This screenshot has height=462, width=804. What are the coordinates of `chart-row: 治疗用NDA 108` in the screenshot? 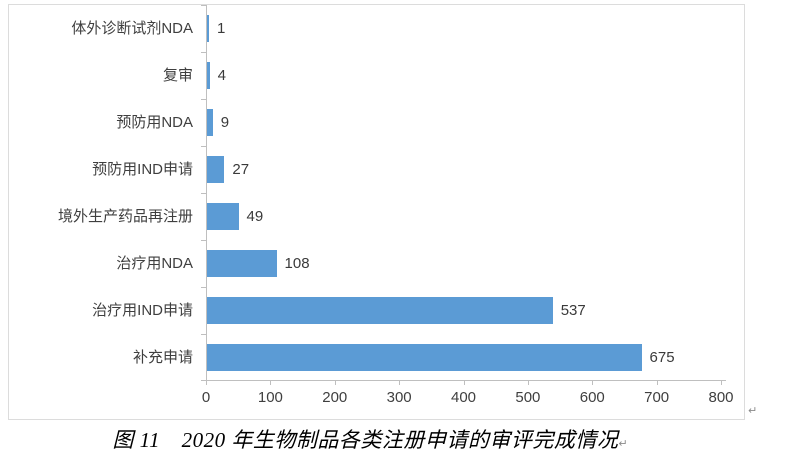 It's located at (376, 263).